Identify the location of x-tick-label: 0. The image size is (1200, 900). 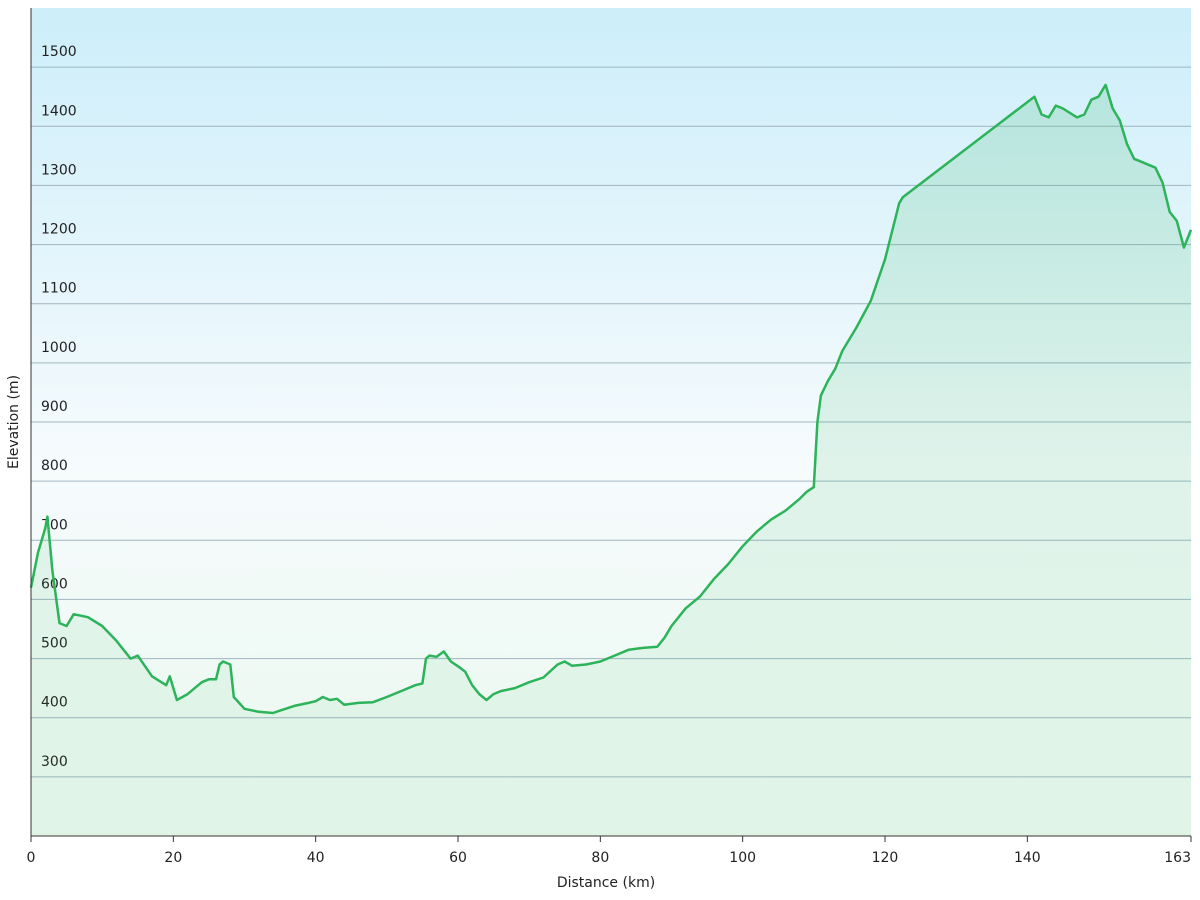
(31, 858).